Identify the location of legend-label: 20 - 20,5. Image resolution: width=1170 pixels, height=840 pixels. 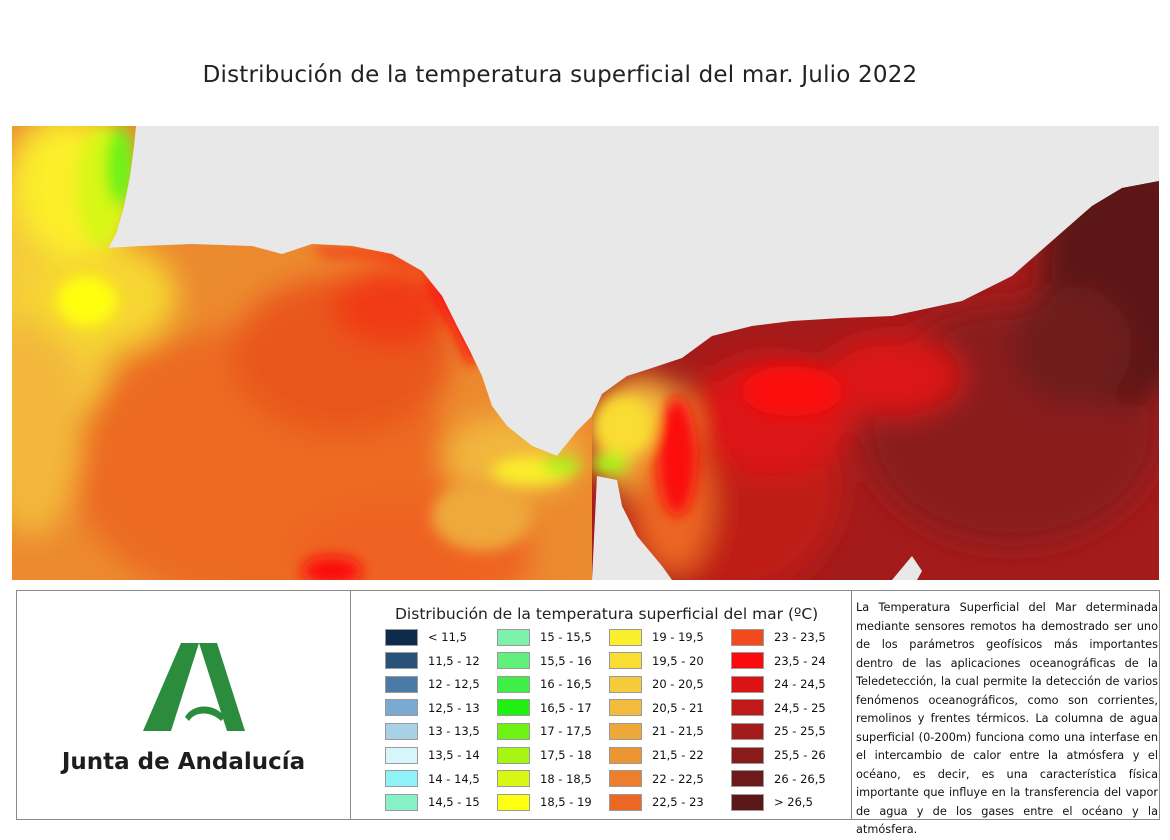
(678, 684).